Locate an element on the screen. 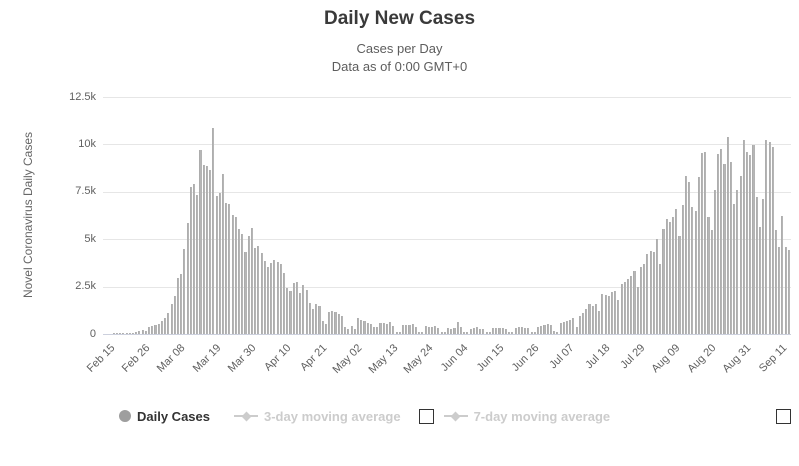 Image resolution: width=799 pixels, height=466 pixels. legend-item-daily-cases: Daily Cases is located at coordinates (164, 416).